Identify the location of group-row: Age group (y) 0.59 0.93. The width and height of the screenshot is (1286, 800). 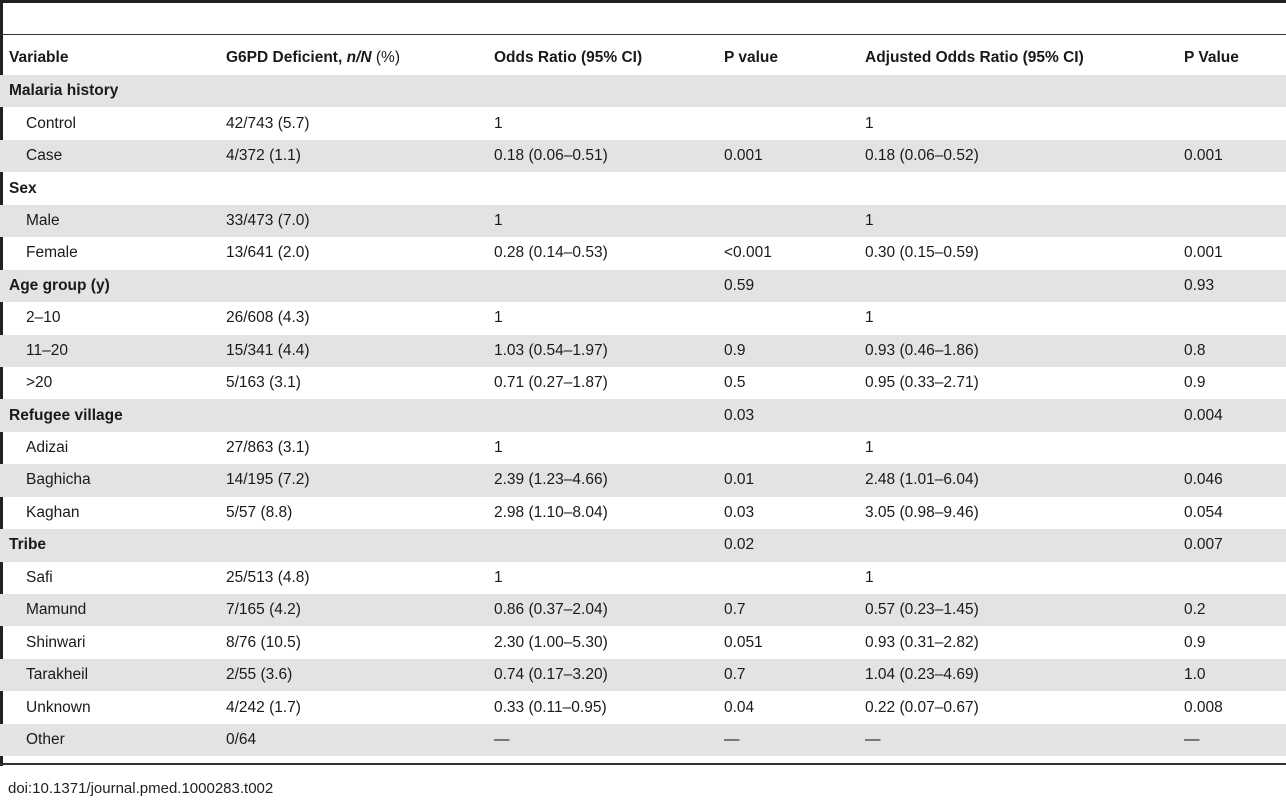
(643, 286).